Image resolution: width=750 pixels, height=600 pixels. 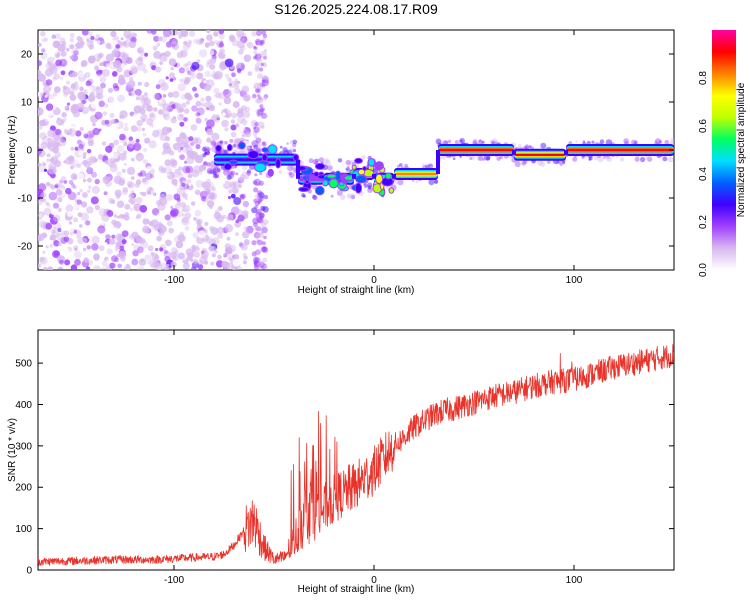 I want to click on y-tick-label: 20, so click(x=27, y=55).